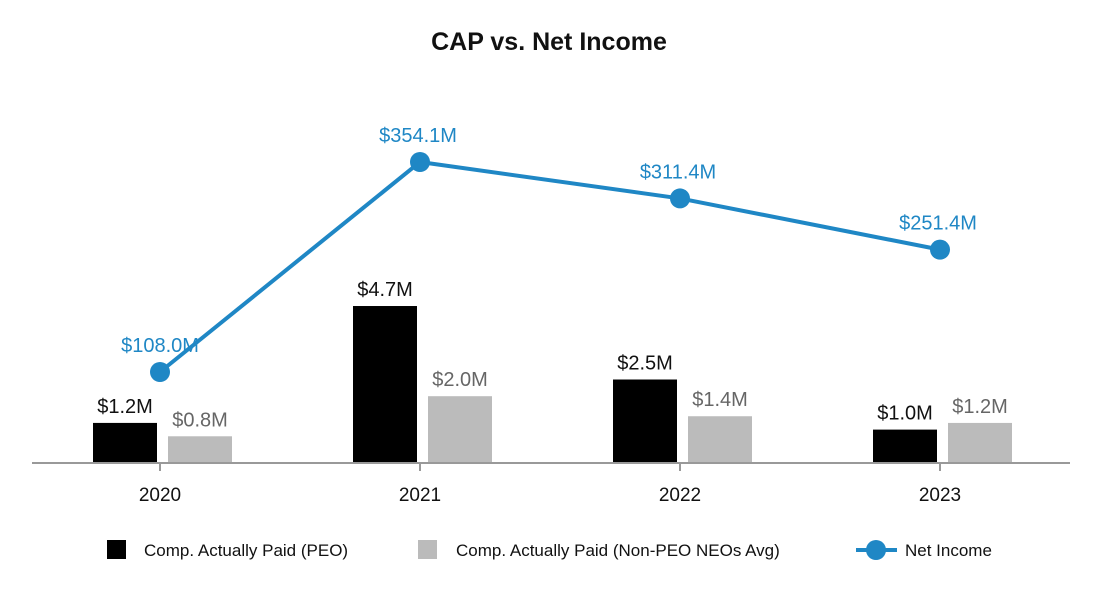 The image size is (1100, 600). What do you see at coordinates (460, 380) in the screenshot?
I see `bar-label-non-peo-2021: $2.0M` at bounding box center [460, 380].